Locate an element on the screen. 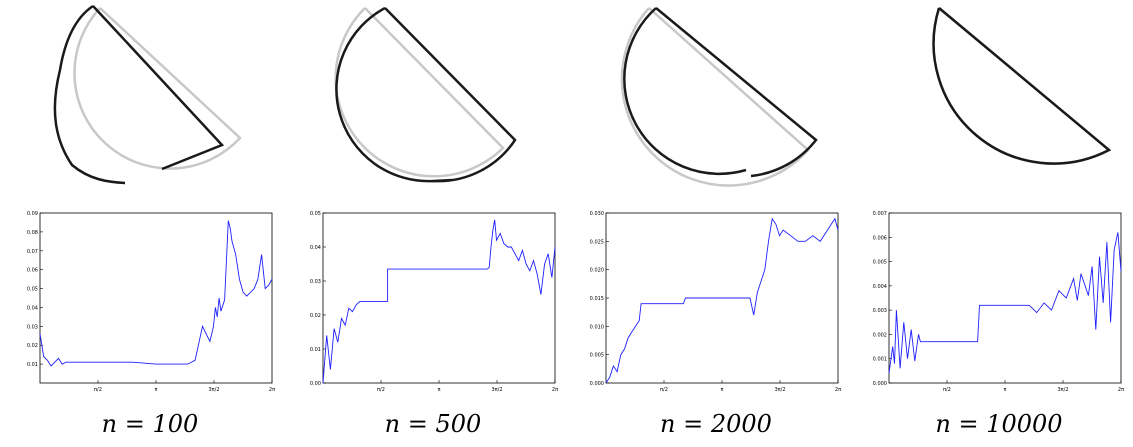 This screenshot has height=447, width=1133. y-tick-label: 0.015 is located at coordinates (597, 299).